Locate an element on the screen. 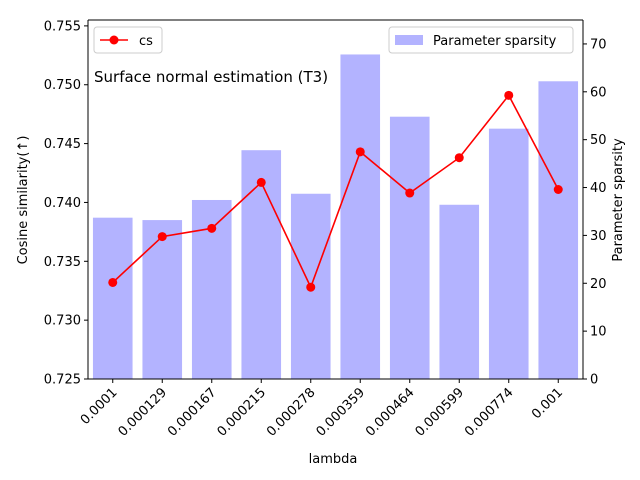 Image resolution: width=640 pixels, height=480 pixels. y-right-tick-label-7: 70 is located at coordinates (598, 44).